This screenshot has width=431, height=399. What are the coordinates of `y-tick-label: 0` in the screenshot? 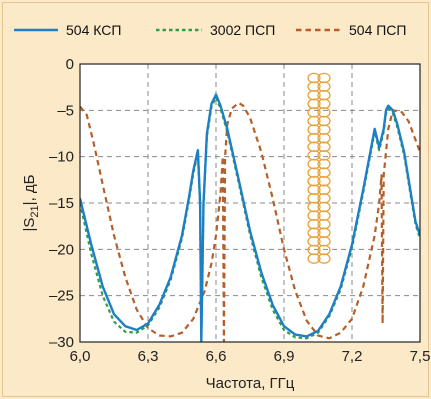 It's located at (70, 64).